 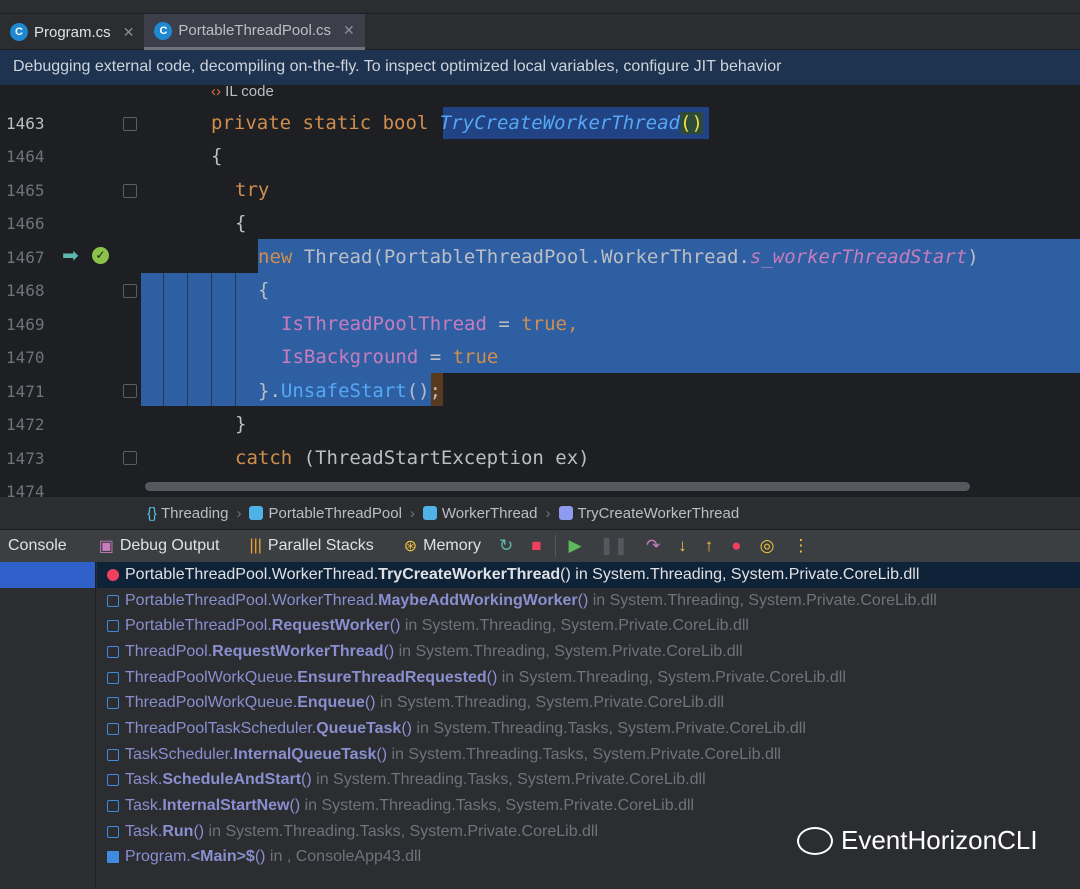 I want to click on code-line: catch (ThreadStartException ex), so click(x=412, y=458).